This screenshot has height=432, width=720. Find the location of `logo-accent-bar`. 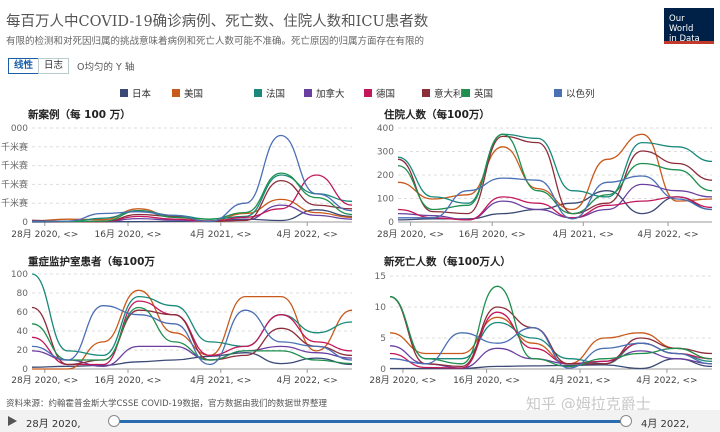

logo-accent-bar is located at coordinates (689, 42).